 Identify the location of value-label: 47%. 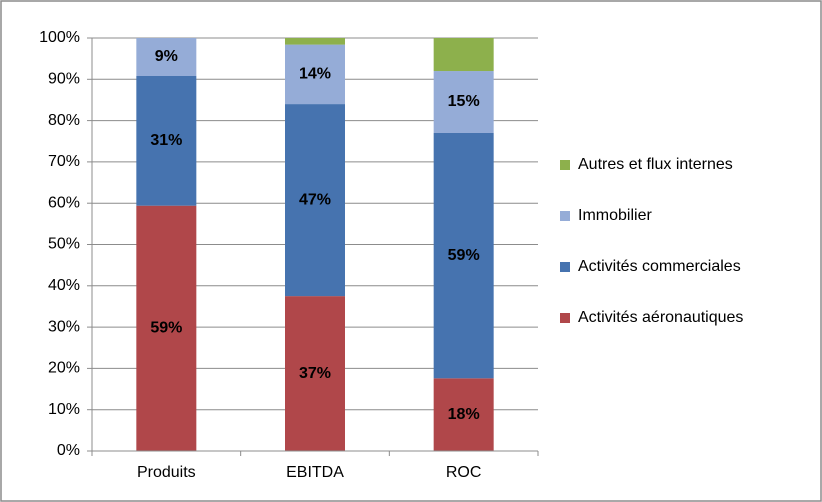
(315, 199).